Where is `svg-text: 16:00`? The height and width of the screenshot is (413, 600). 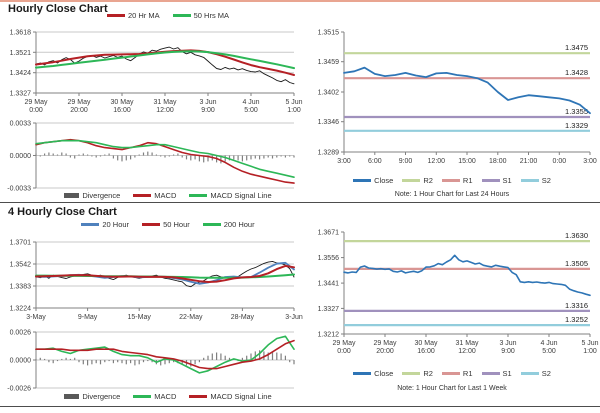 svg-text: 16:00 is located at coordinates (426, 351).